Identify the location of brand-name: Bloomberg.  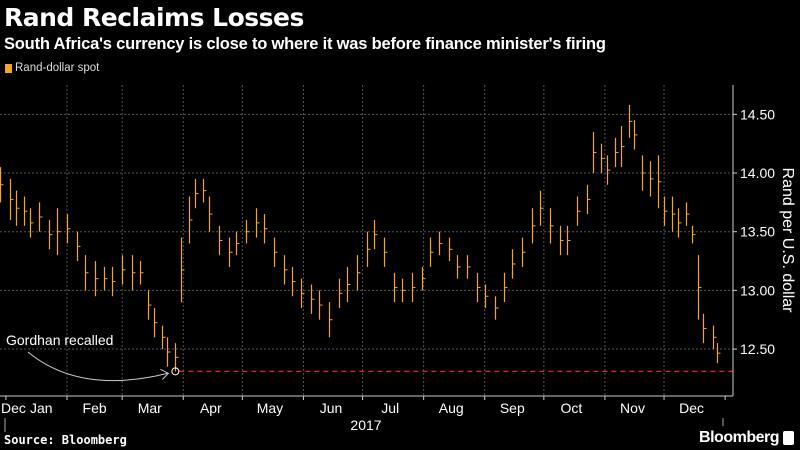
(739, 437).